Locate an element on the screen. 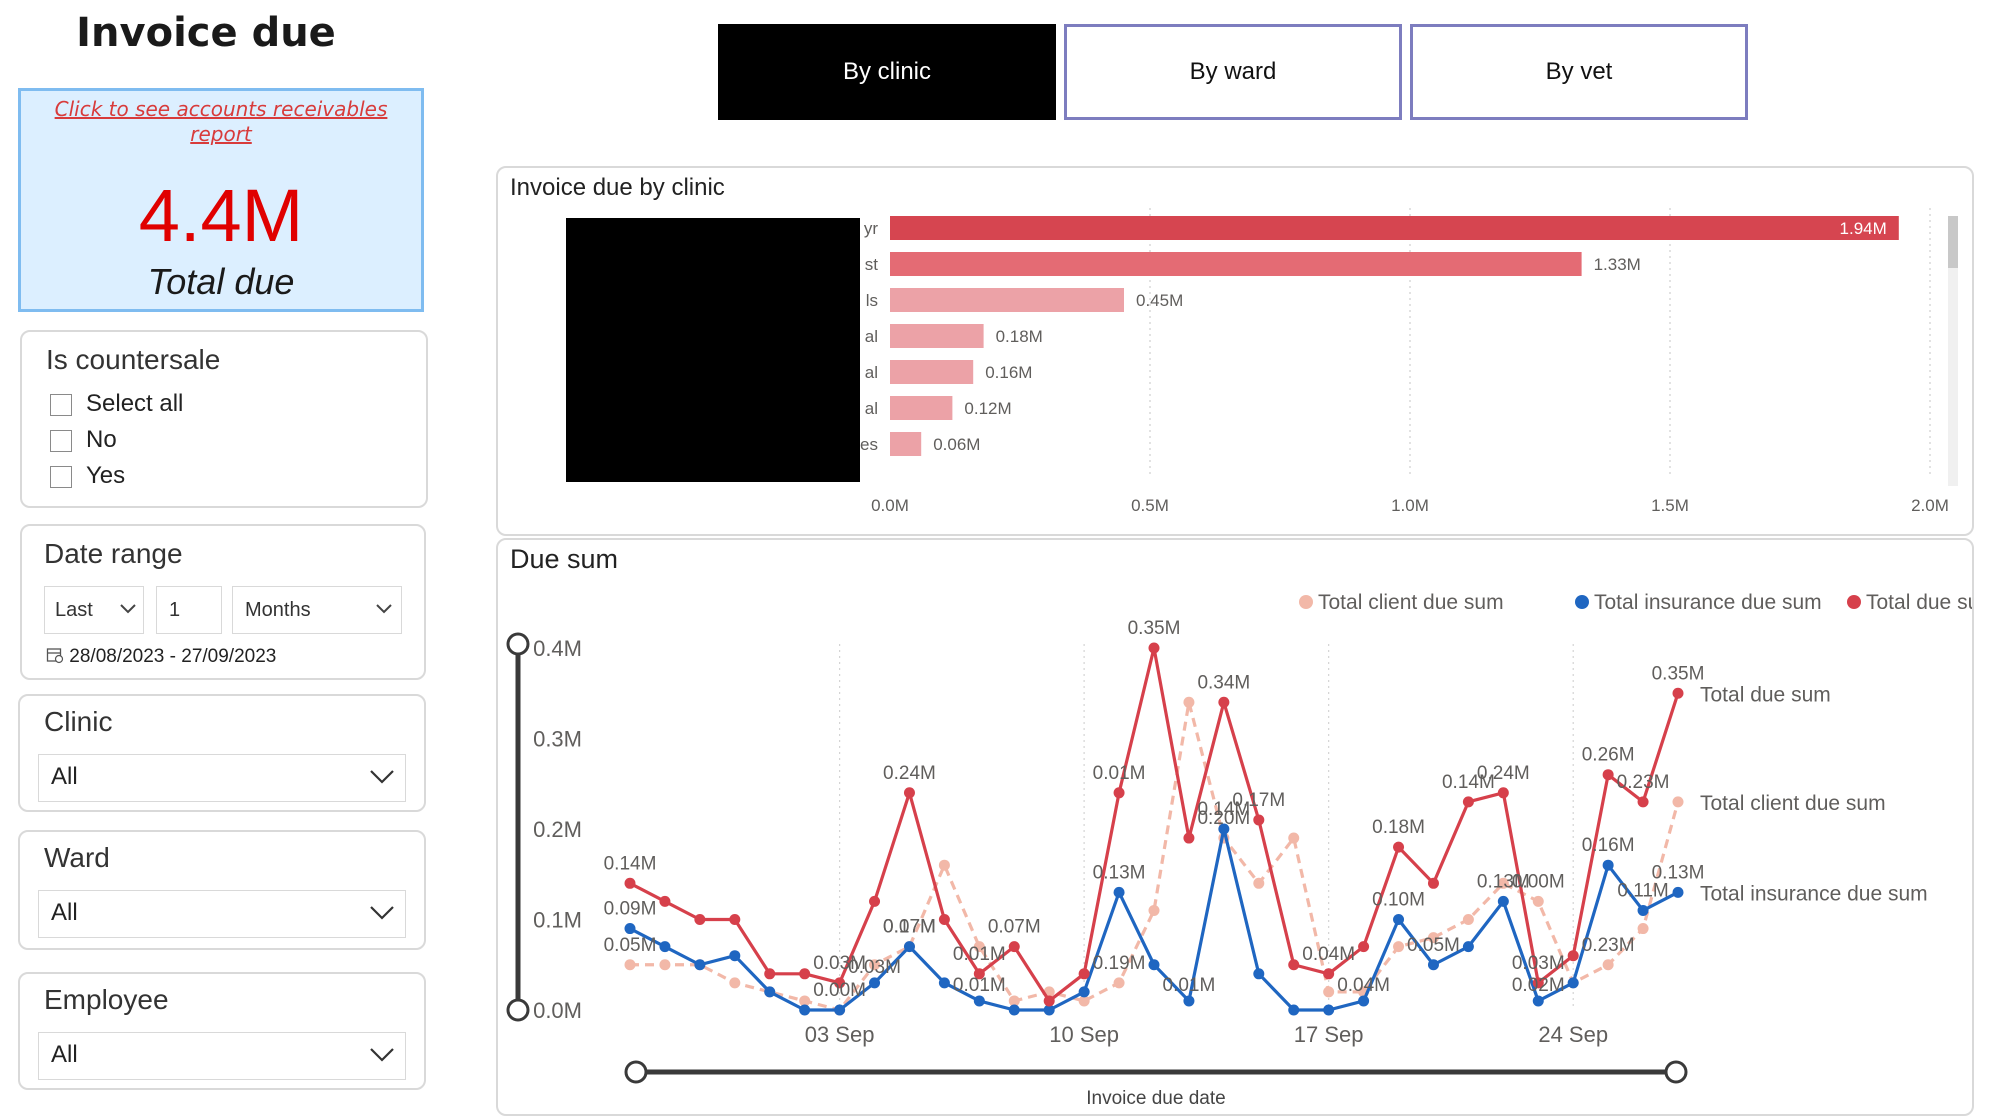  line-chart-title: Due sum is located at coordinates (564, 559).